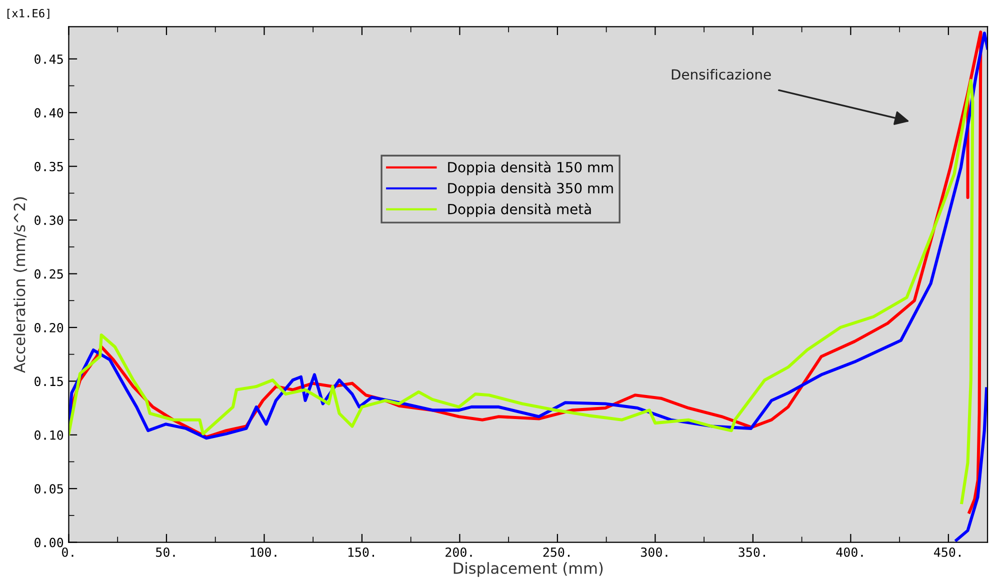  What do you see at coordinates (556, 552) in the screenshot?
I see `x-tick-label: 250.` at bounding box center [556, 552].